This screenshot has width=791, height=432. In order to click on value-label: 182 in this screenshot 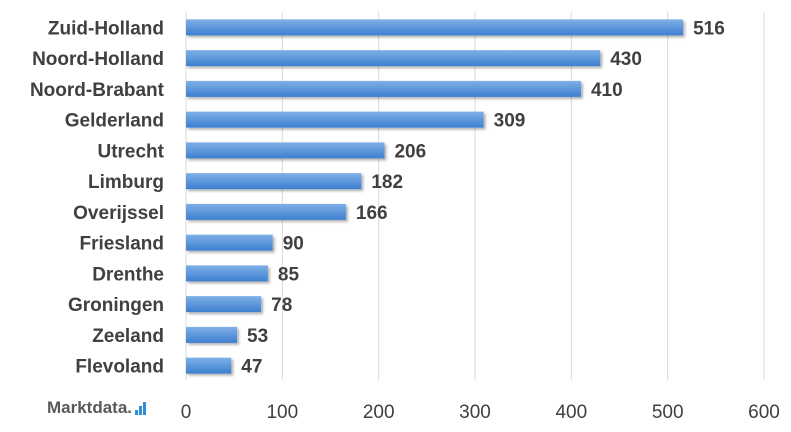, I will do `click(387, 182)`.